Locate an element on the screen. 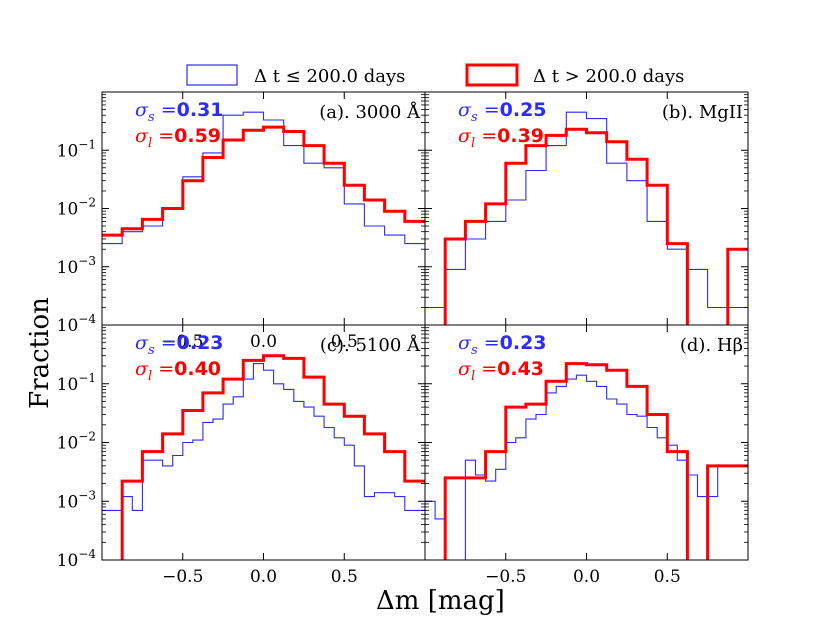  panel-a-sigma-l-sub: l is located at coordinates (150, 143).